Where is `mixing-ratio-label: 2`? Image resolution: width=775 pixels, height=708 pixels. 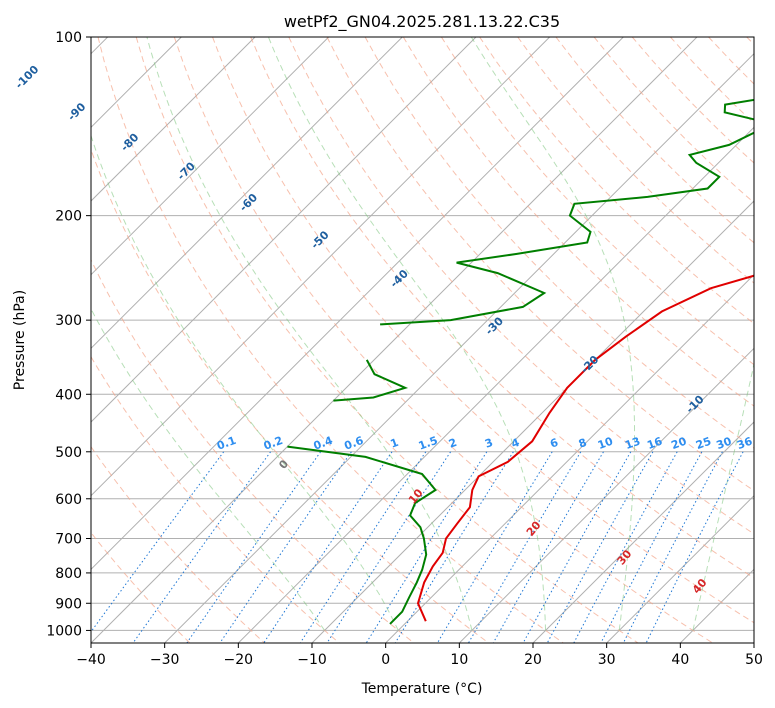 mixing-ratio-label: 2 is located at coordinates (453, 443).